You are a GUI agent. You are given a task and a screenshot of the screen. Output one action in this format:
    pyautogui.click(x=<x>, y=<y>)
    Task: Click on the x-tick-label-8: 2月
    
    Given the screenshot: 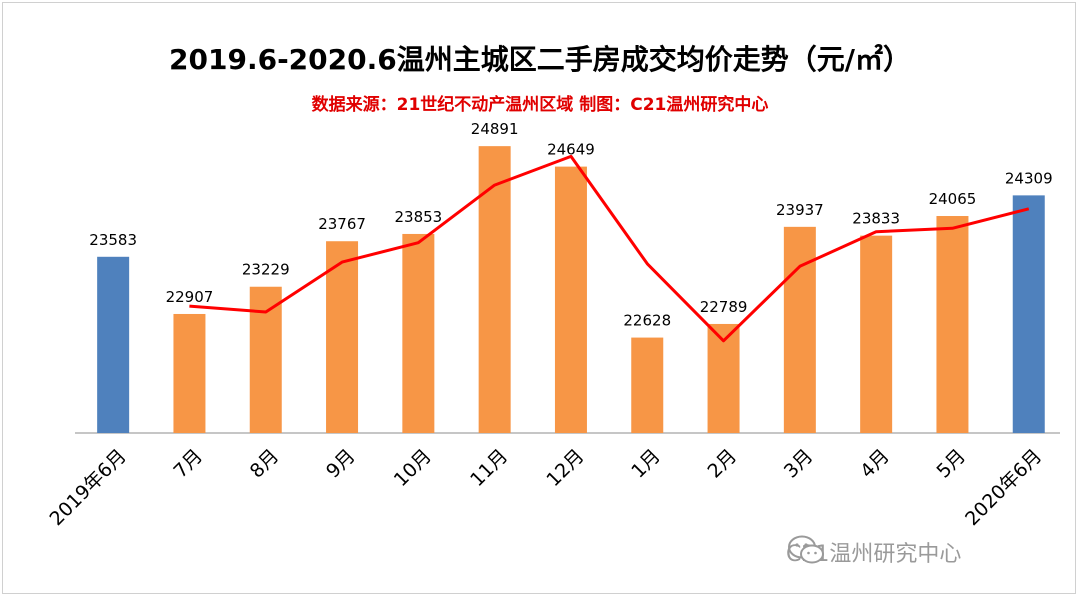 What is the action you would take?
    pyautogui.click(x=723, y=464)
    